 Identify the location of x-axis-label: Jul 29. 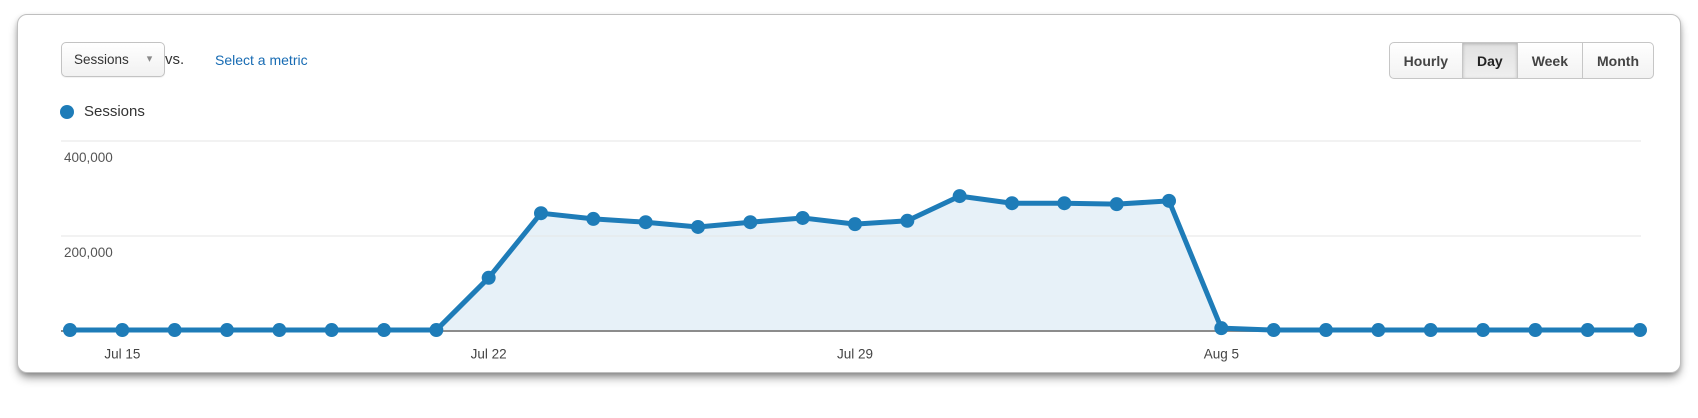
(855, 354).